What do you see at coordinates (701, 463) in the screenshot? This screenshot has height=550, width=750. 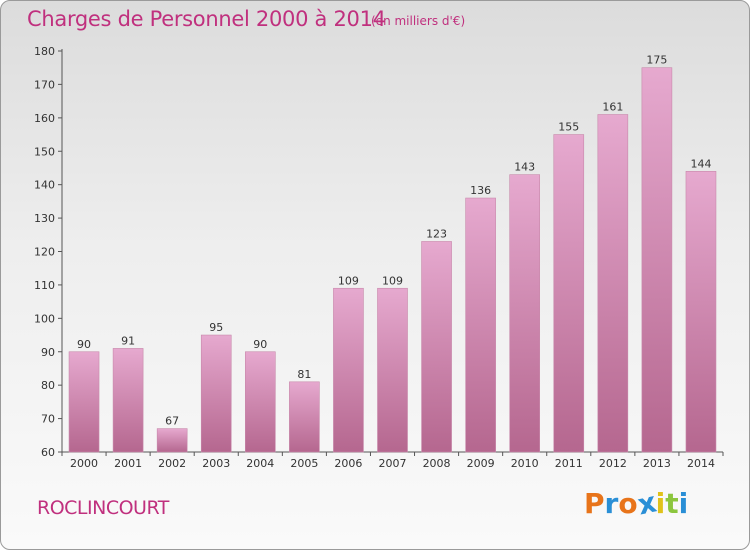 I see `x-tick-label-2014: 2014` at bounding box center [701, 463].